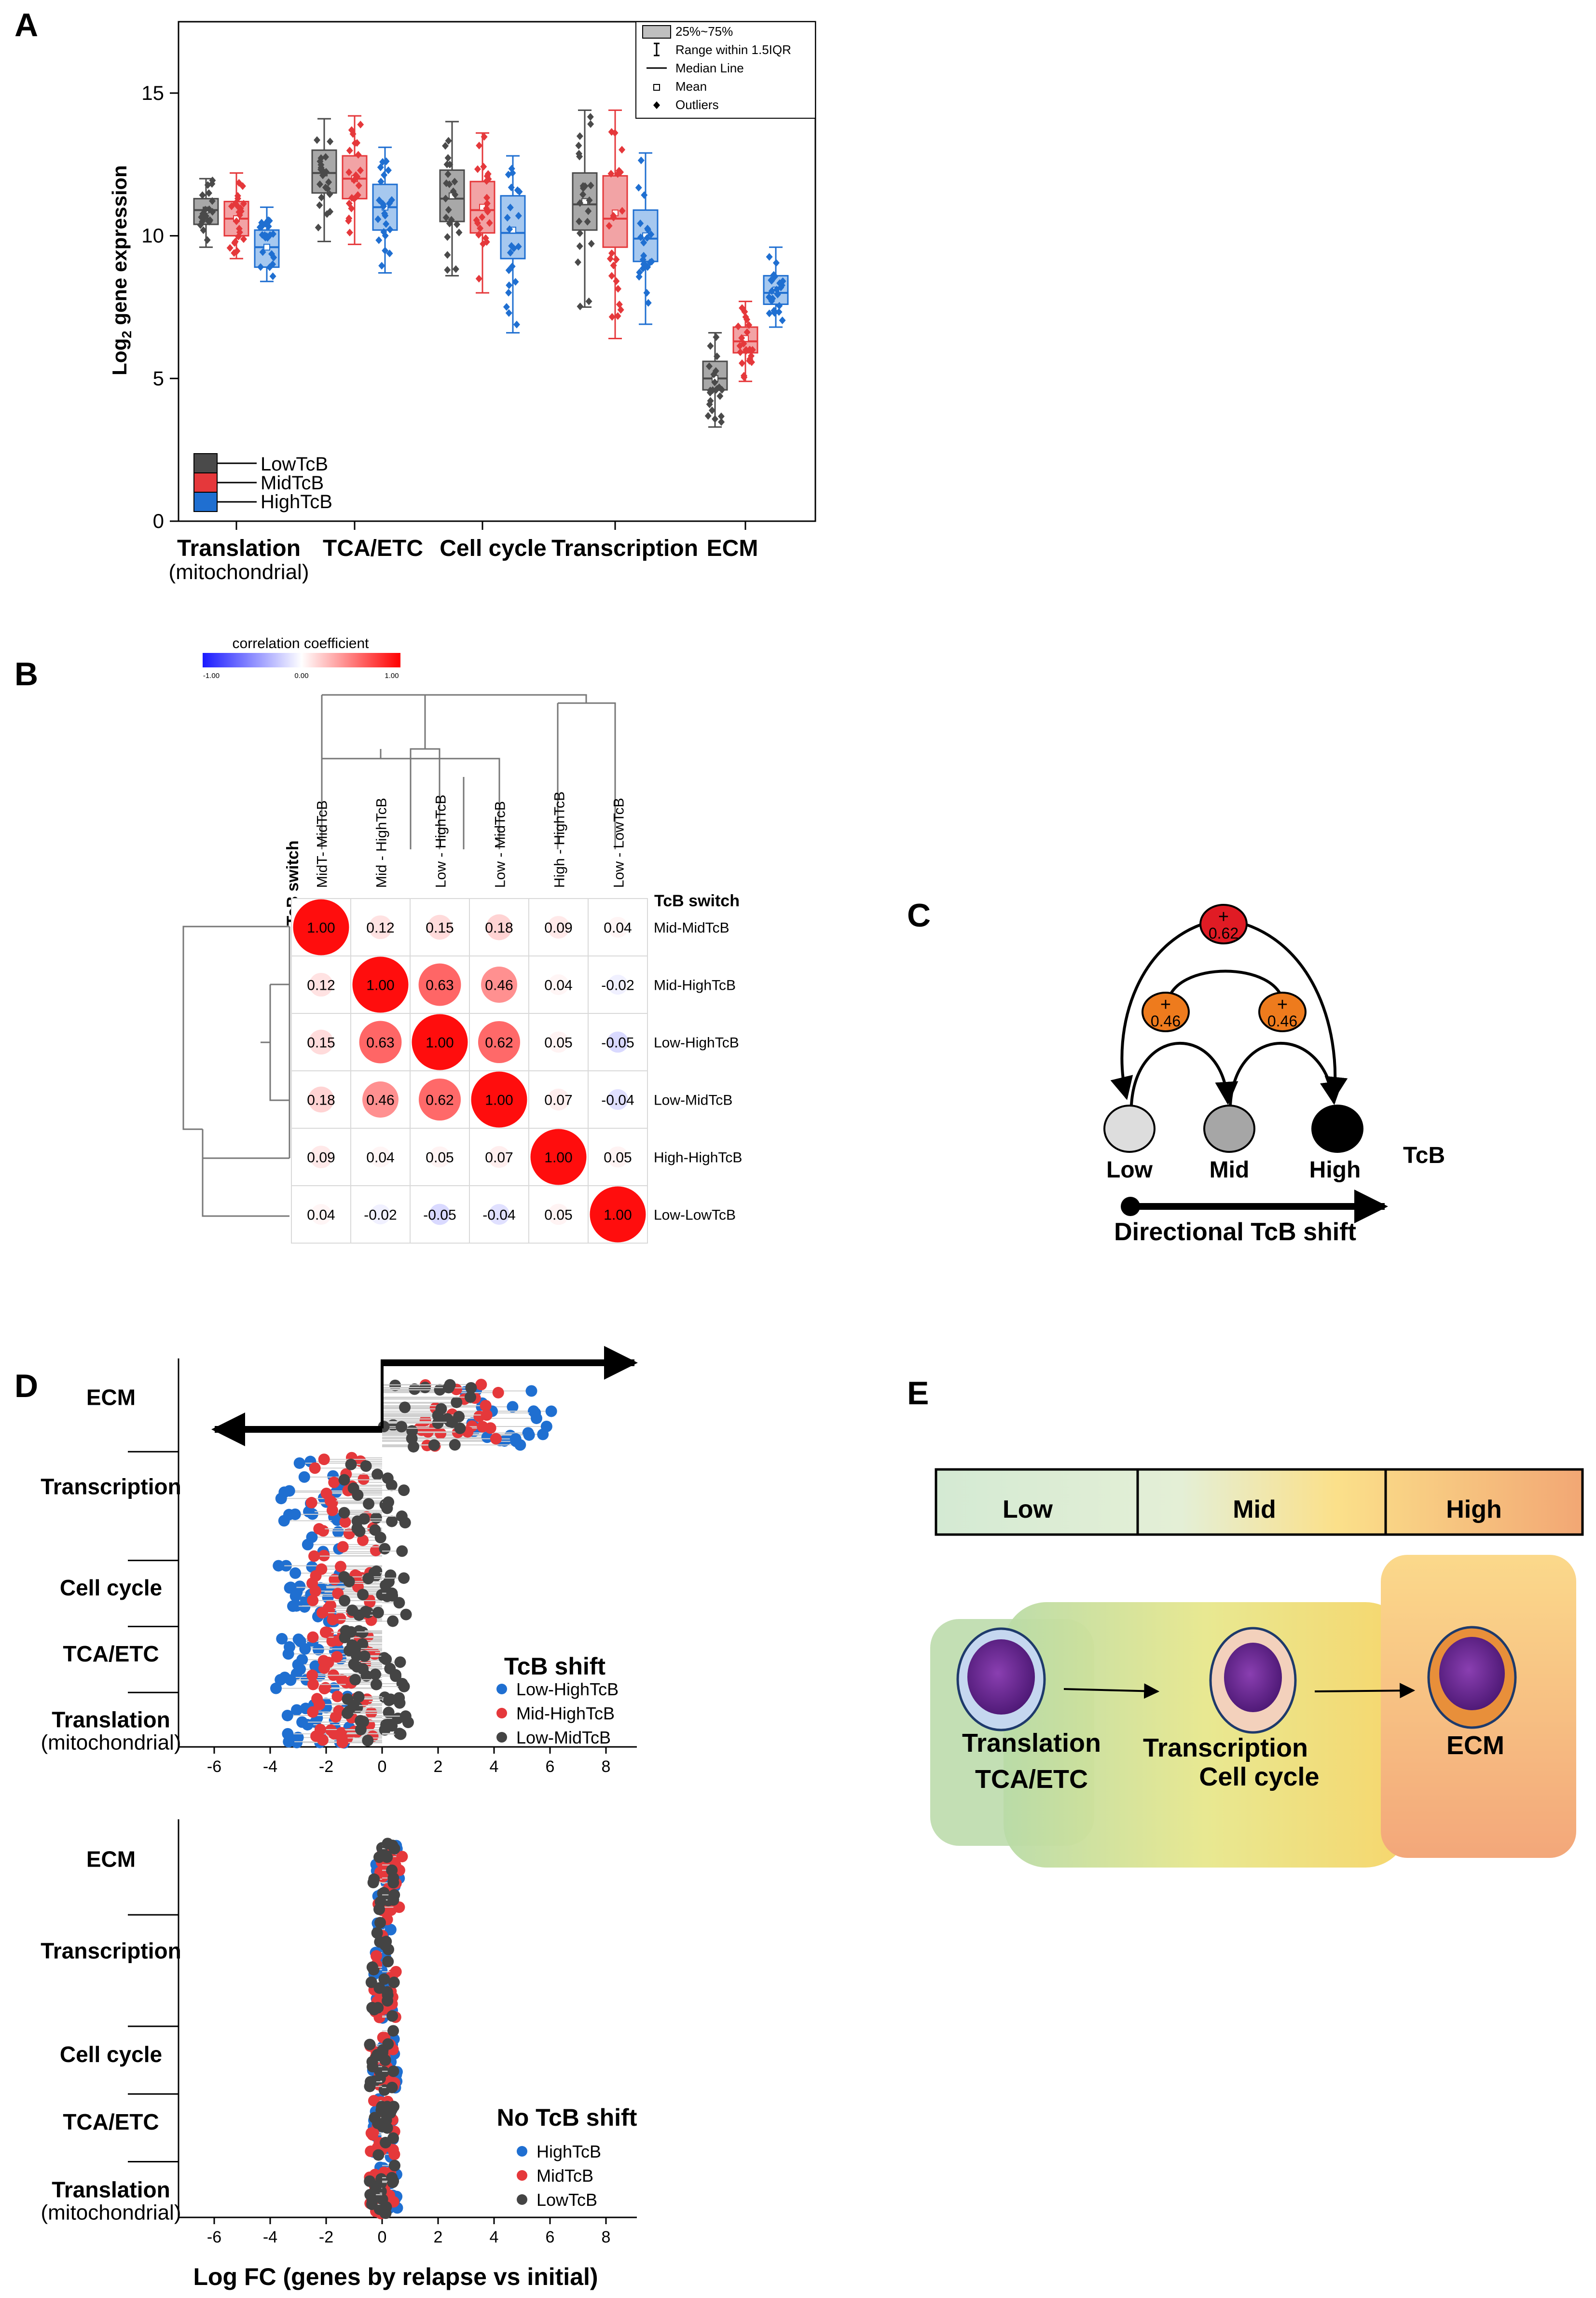 Image resolution: width=1596 pixels, height=2298 pixels. Describe the element at coordinates (566, 1713) in the screenshot. I see `legend-mid-high-label: Mid-HighTcB` at that location.